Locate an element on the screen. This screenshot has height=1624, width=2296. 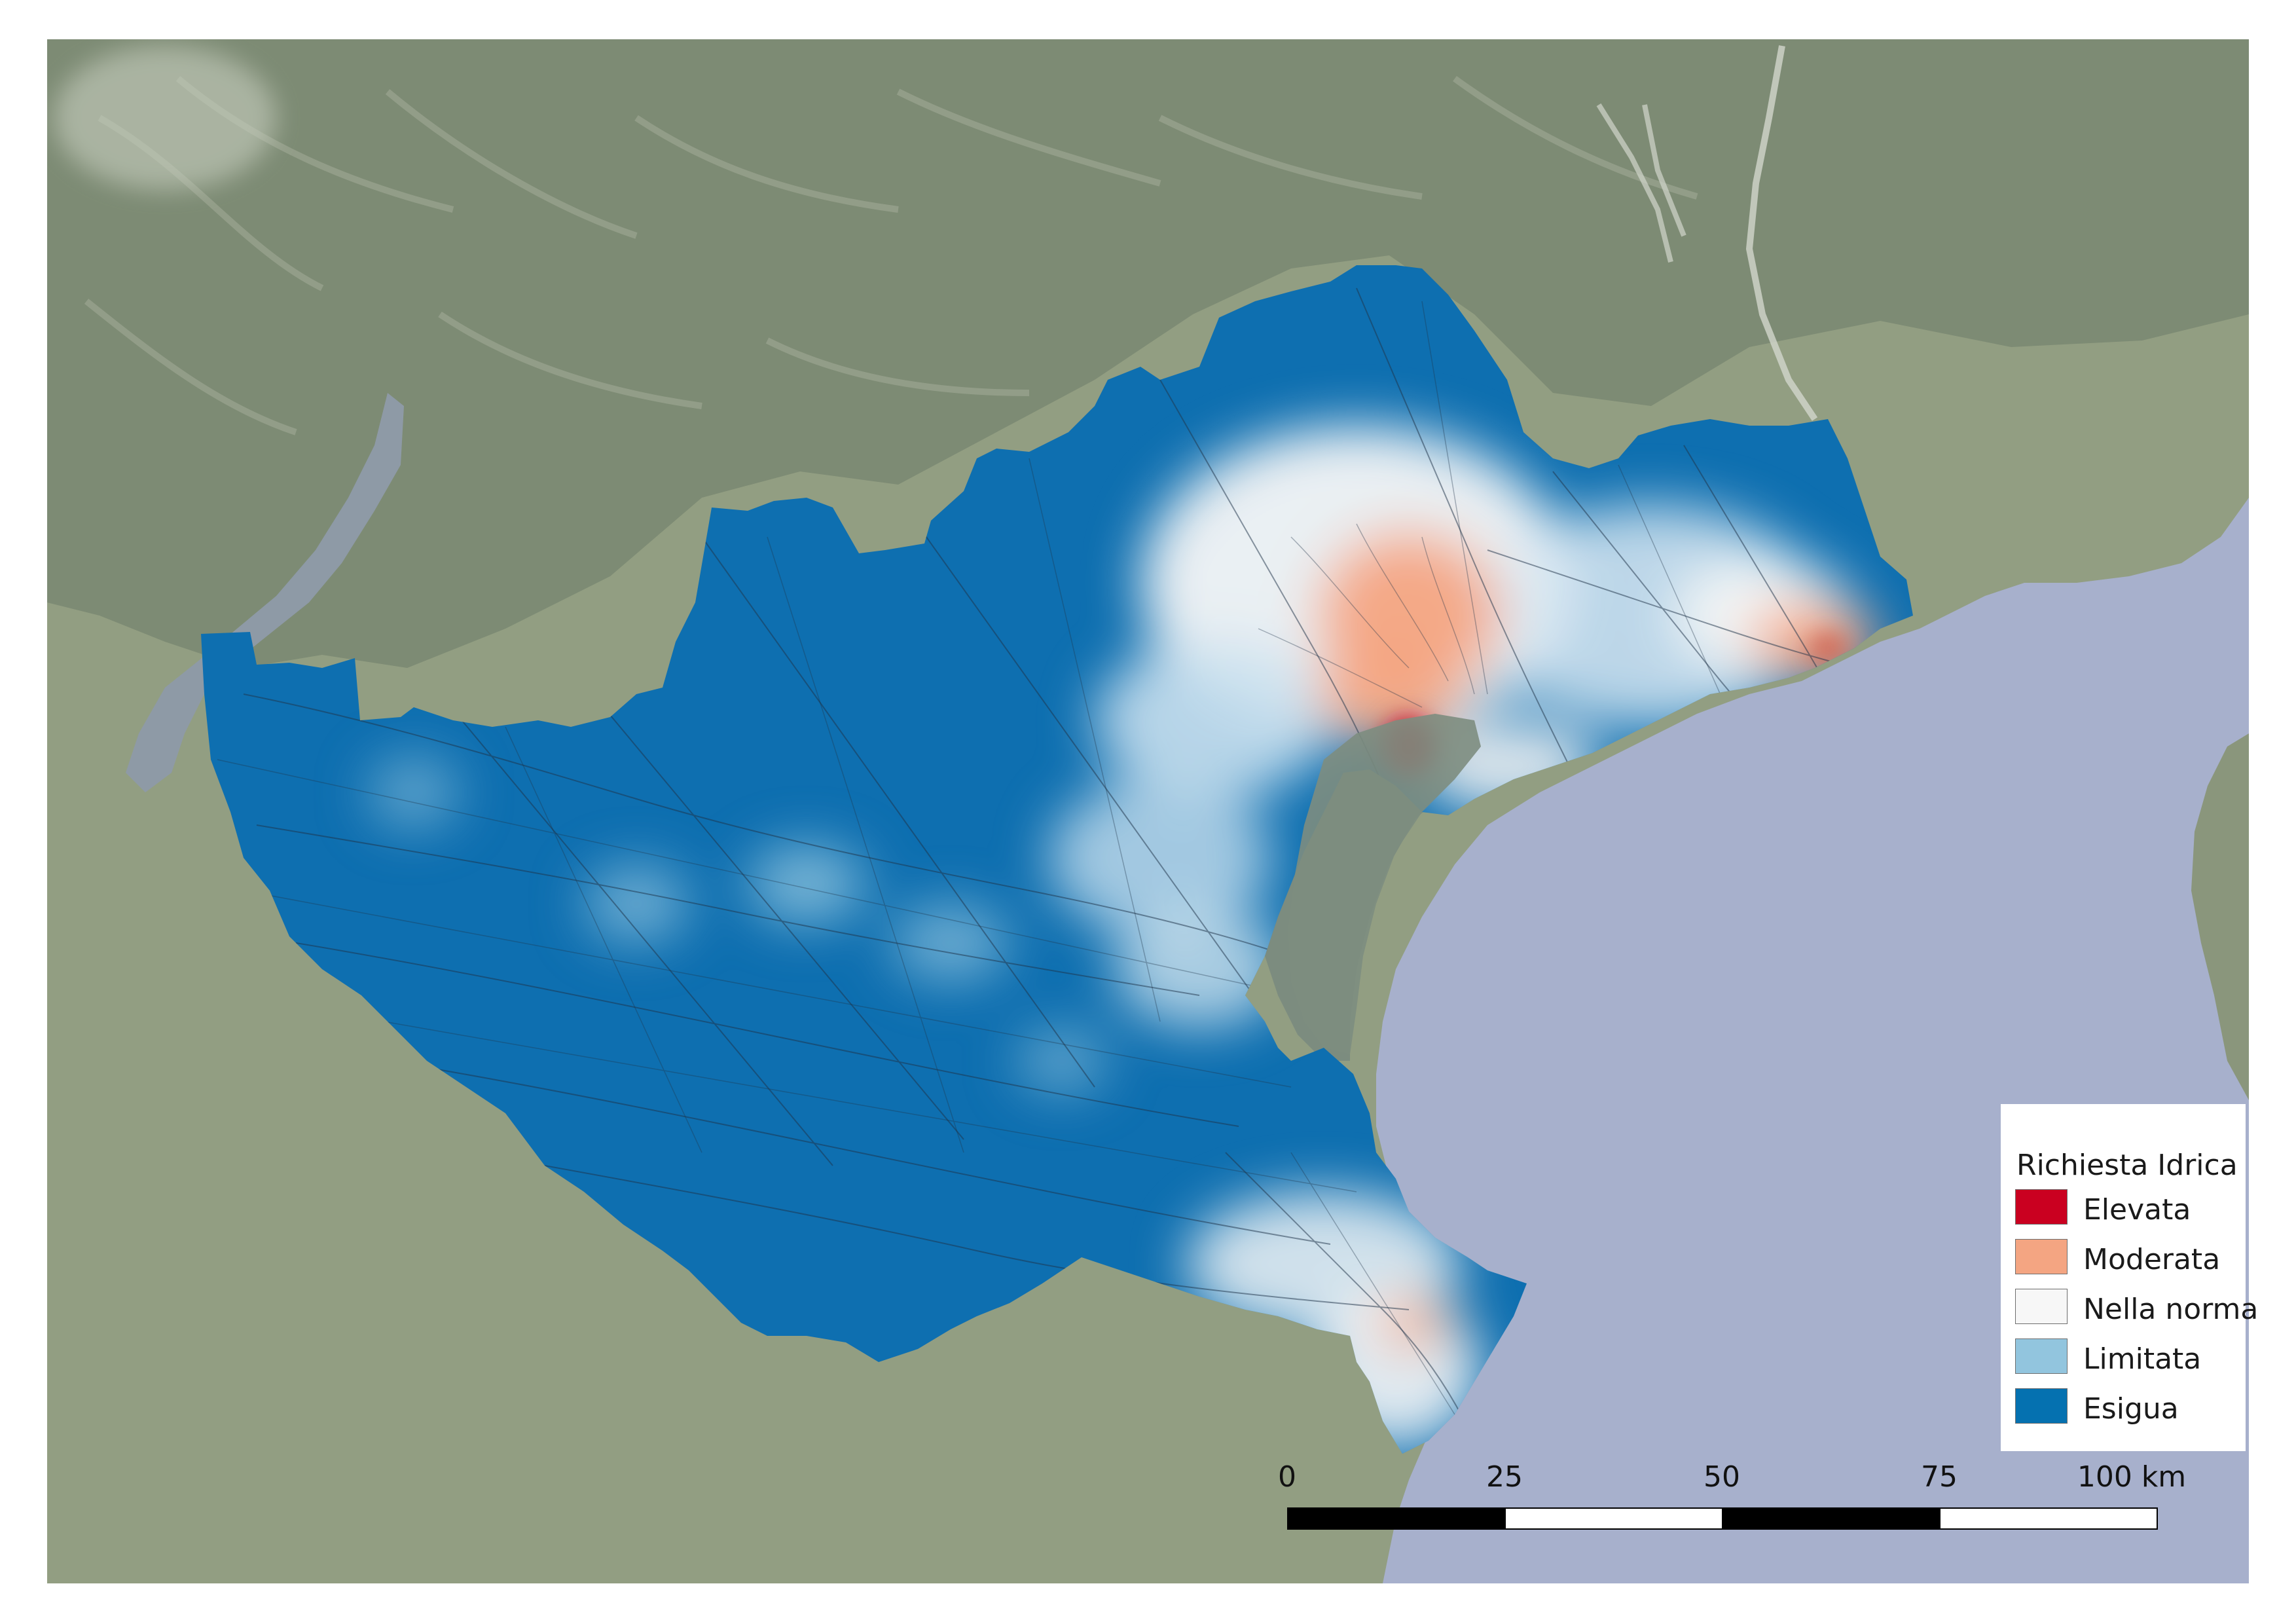
legend-label: Esigua is located at coordinates (2131, 1409).